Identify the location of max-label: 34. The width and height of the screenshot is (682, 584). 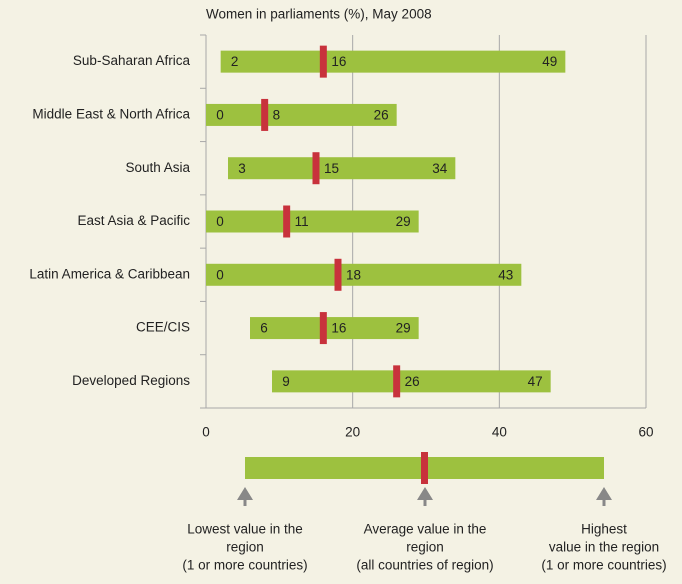
(440, 168).